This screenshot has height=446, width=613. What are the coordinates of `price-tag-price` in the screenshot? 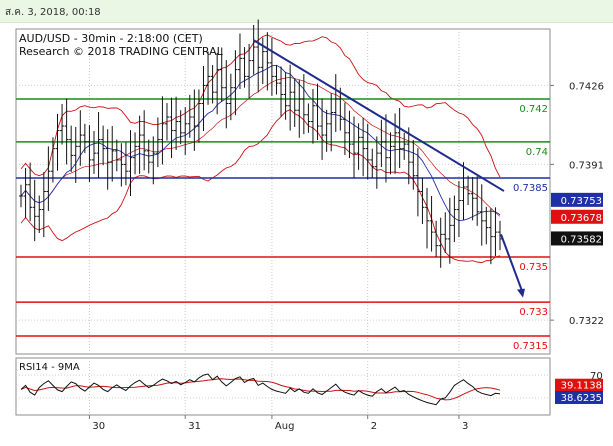 It's located at (577, 238).